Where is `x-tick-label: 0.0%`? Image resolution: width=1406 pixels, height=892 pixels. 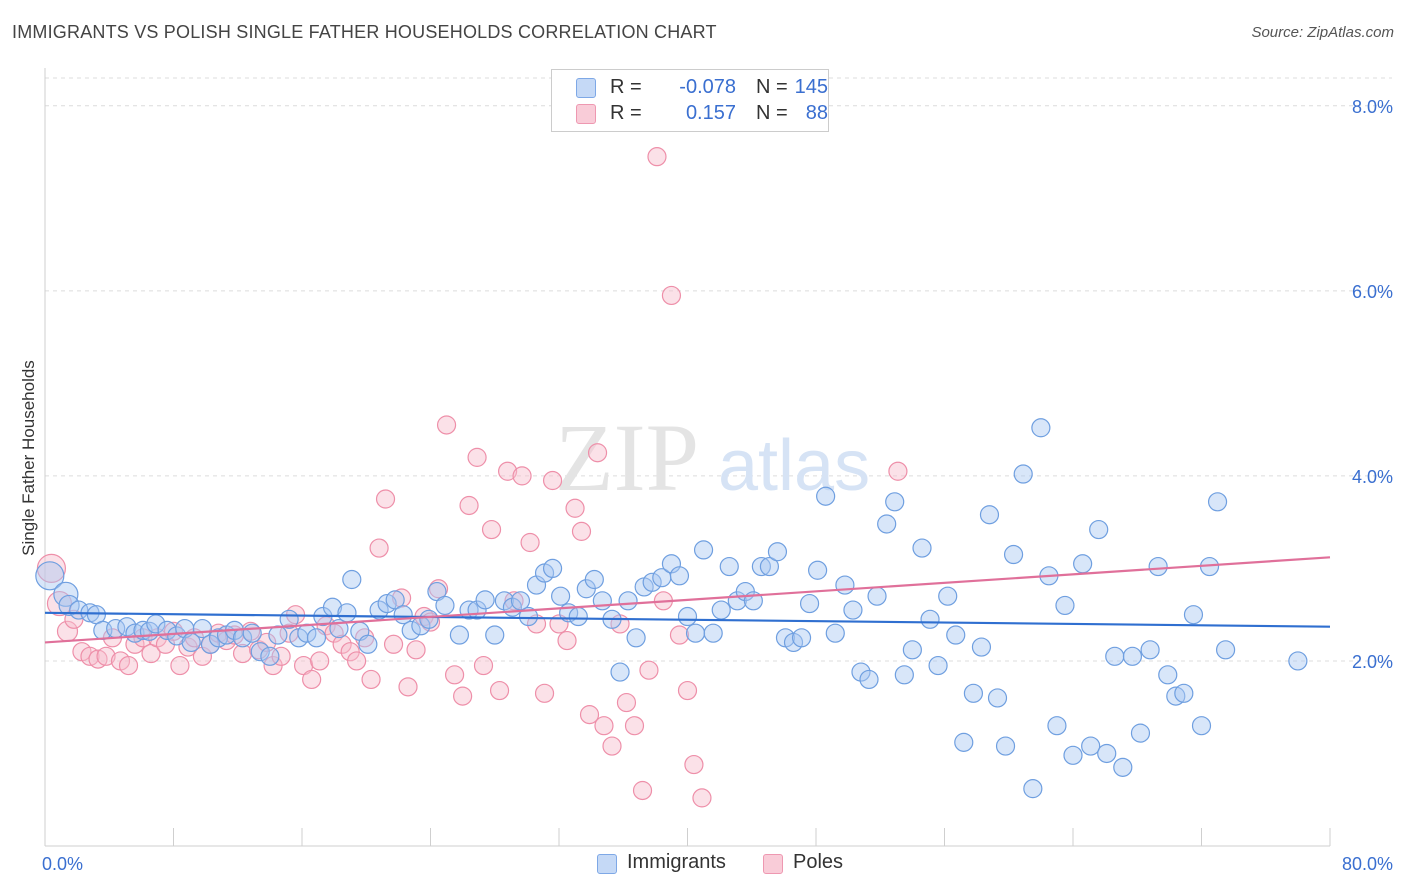
x-tick-label: 0.0% is located at coordinates (62, 864).